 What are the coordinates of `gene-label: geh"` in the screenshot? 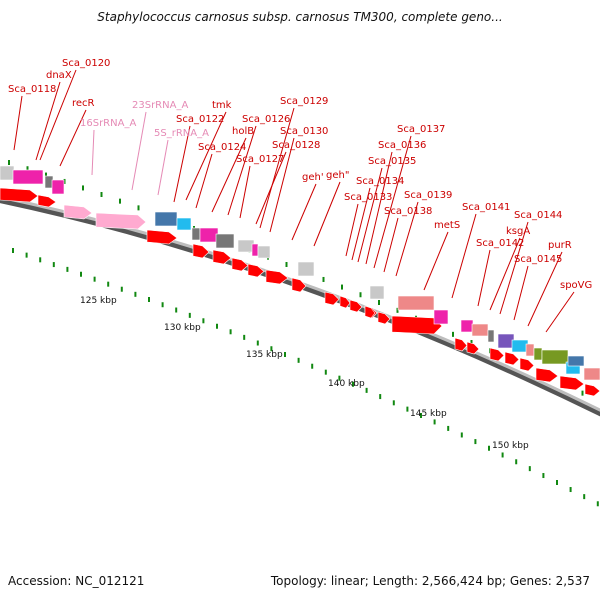 It's located at (337, 175).